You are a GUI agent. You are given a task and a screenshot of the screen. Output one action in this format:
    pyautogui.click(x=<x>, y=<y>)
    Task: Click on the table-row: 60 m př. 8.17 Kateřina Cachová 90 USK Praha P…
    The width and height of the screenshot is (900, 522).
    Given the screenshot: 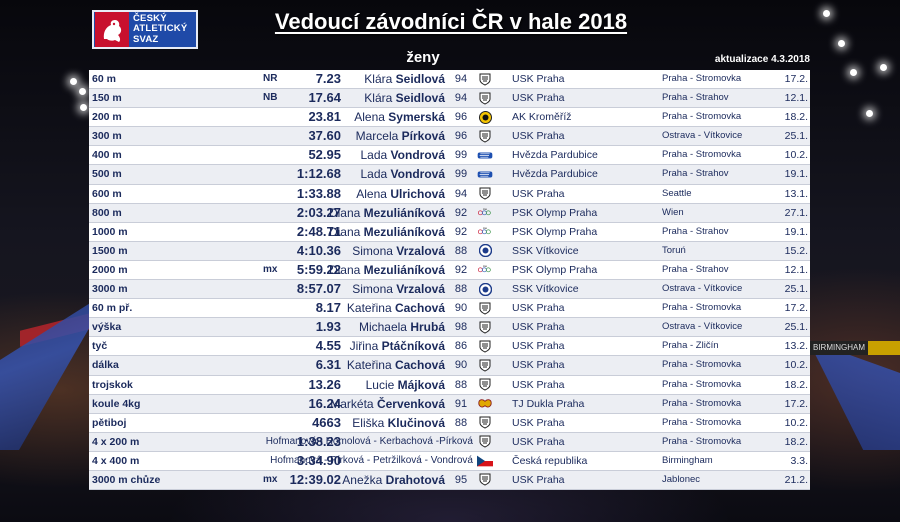 What is the action you would take?
    pyautogui.click(x=449, y=309)
    